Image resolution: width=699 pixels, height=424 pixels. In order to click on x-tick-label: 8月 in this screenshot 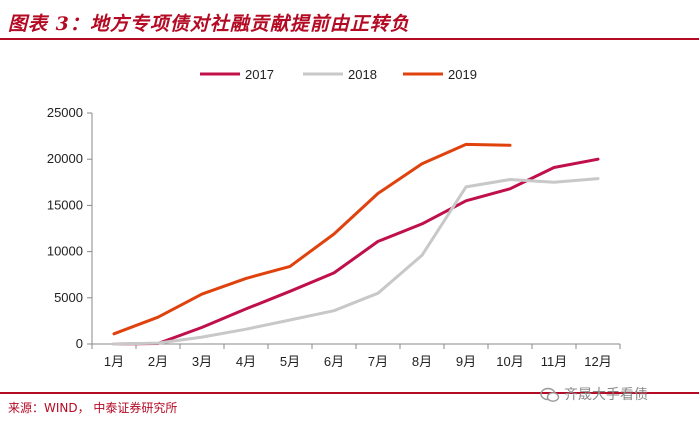, I will do `click(422, 361)`.